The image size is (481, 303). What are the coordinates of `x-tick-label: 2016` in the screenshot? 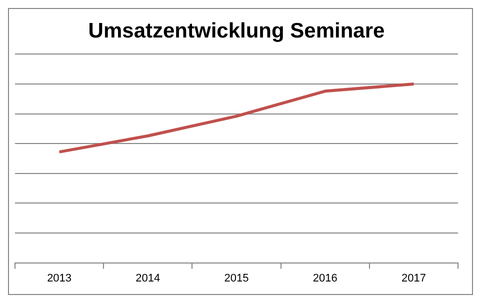 It's located at (325, 278).